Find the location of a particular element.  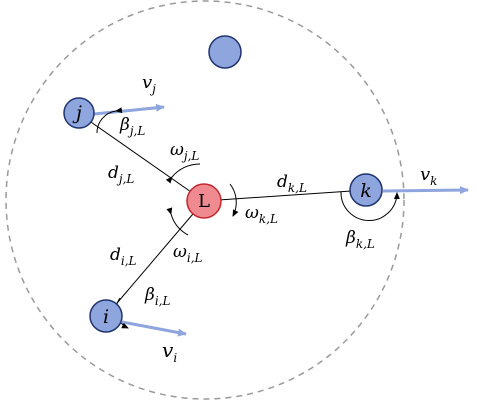

velocity-arrow-k is located at coordinates (425, 190).